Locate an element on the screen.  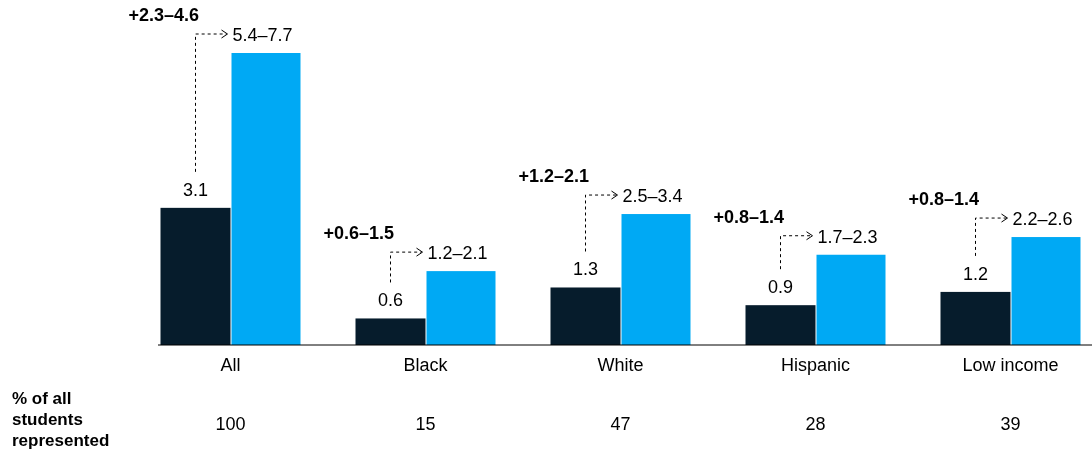
data-label: 3.1 is located at coordinates (195, 189).